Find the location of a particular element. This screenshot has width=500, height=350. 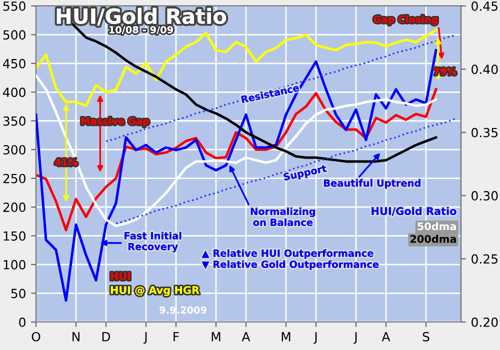

y-tick-label: 200 is located at coordinates (14, 207).